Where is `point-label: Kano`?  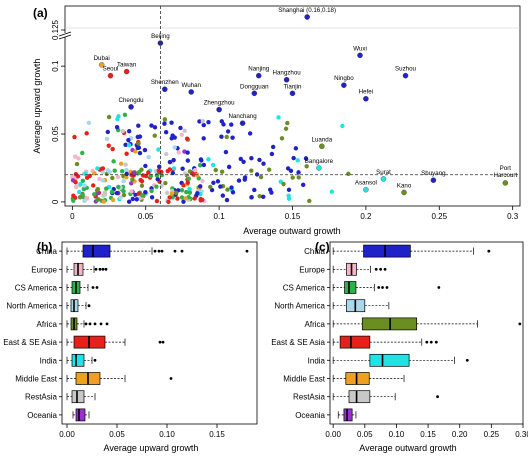 point-label: Kano is located at coordinates (404, 185).